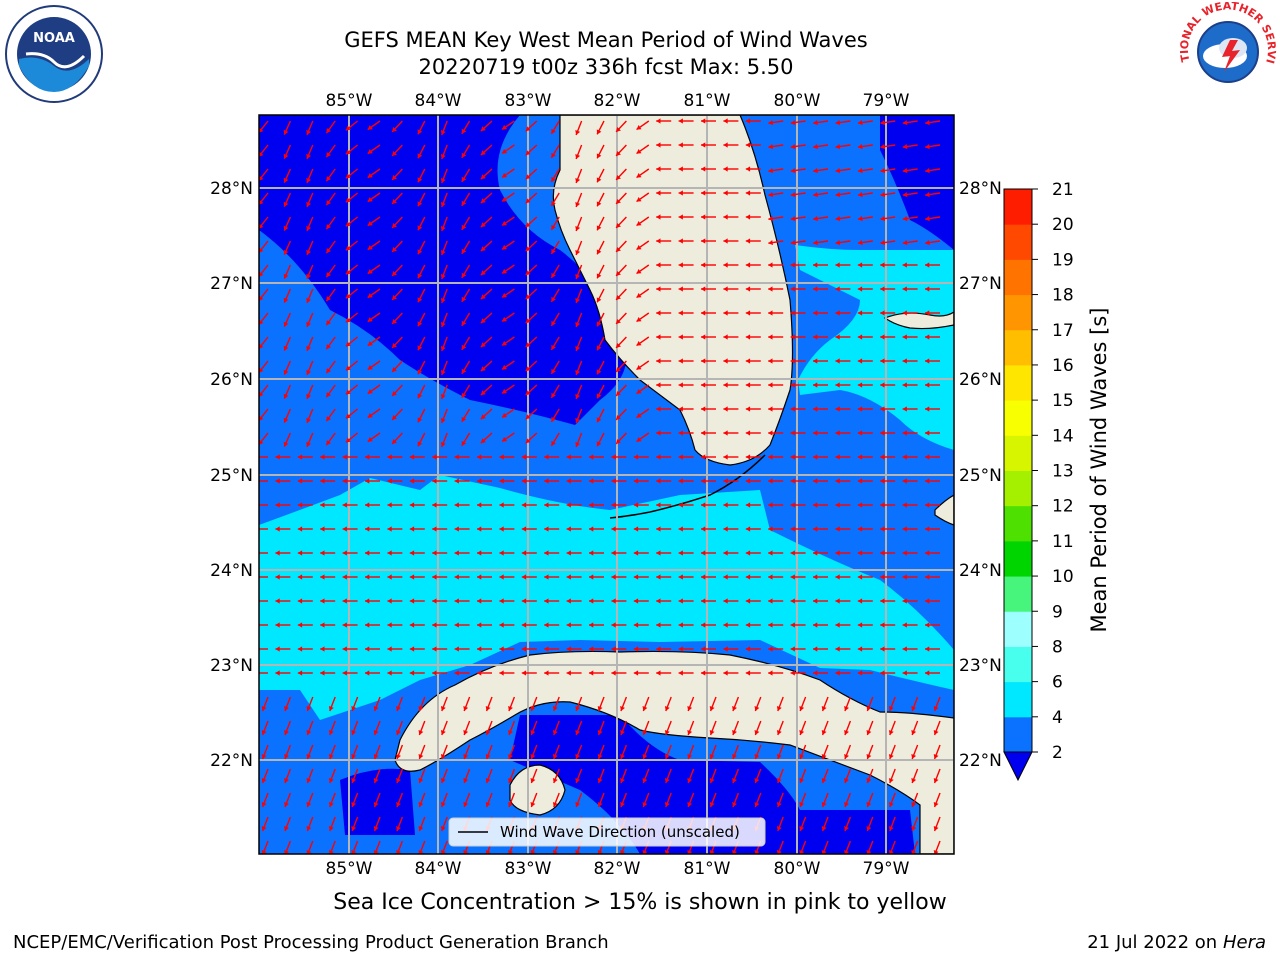  Describe the element at coordinates (944, 510) in the screenshot. I see `bahamas-land` at that location.